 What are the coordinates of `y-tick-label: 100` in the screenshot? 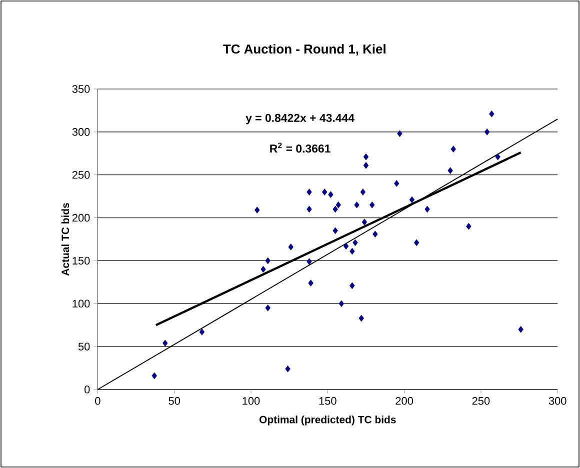 It's located at (81, 304).